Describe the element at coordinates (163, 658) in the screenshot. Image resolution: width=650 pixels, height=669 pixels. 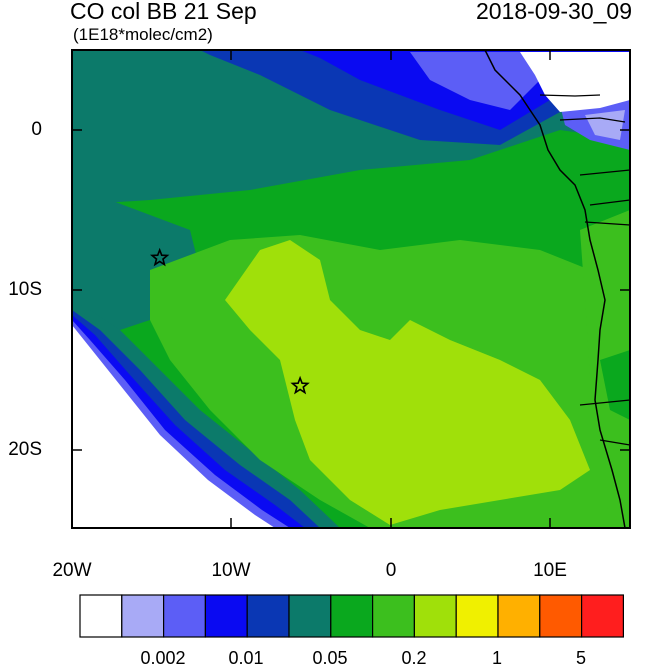
I see `colorbar-label: 0.002` at that location.